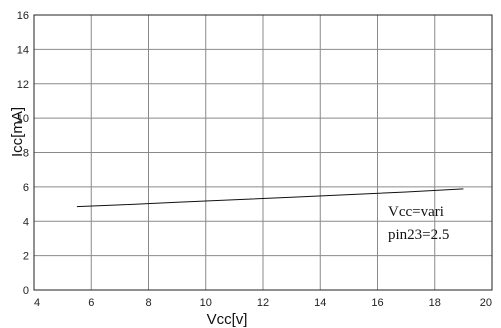 The width and height of the screenshot is (501, 328). Describe the element at coordinates (435, 303) in the screenshot. I see `x-tick-label: 18` at that location.